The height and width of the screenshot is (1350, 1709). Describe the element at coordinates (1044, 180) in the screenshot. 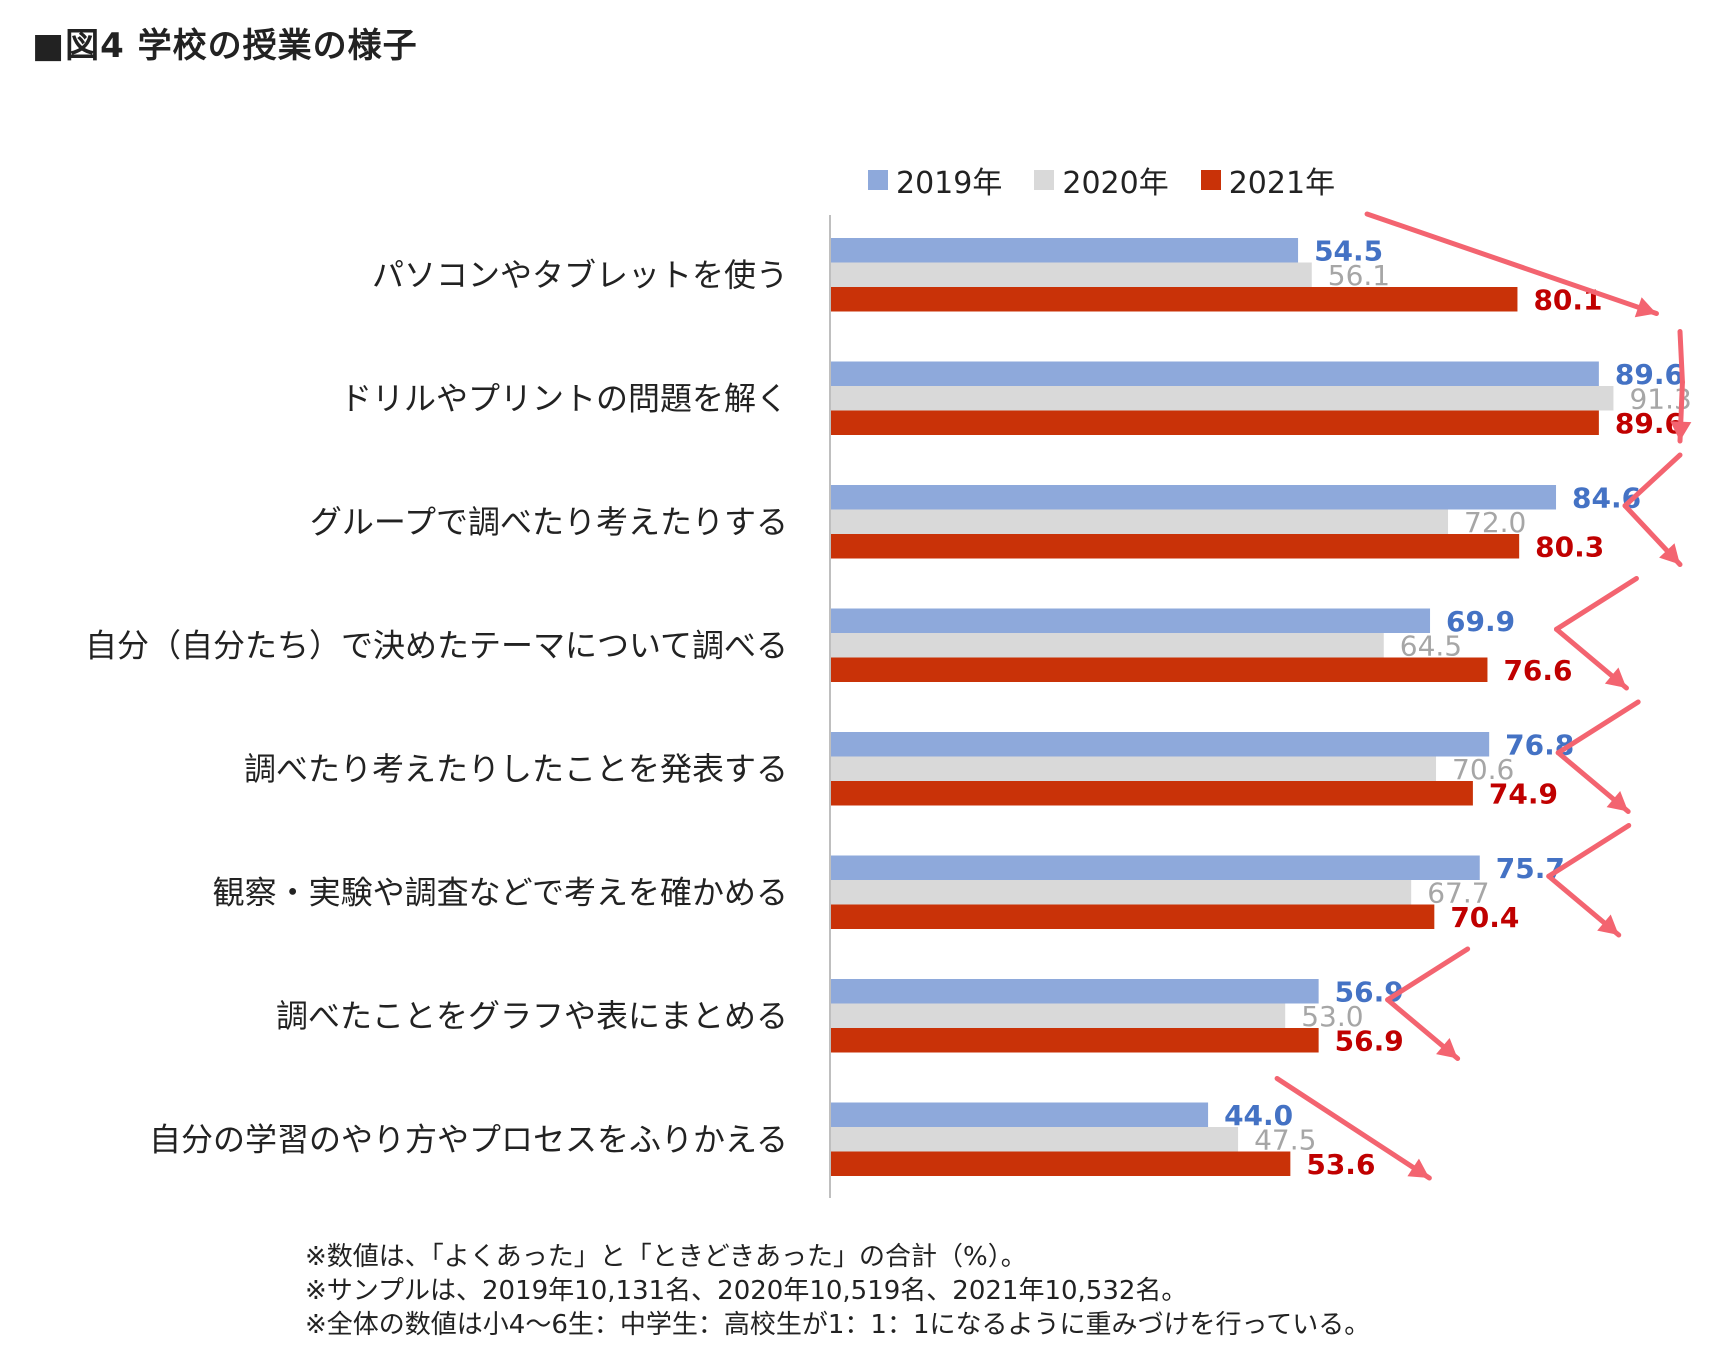

I see `legend-swatch-2020` at that location.